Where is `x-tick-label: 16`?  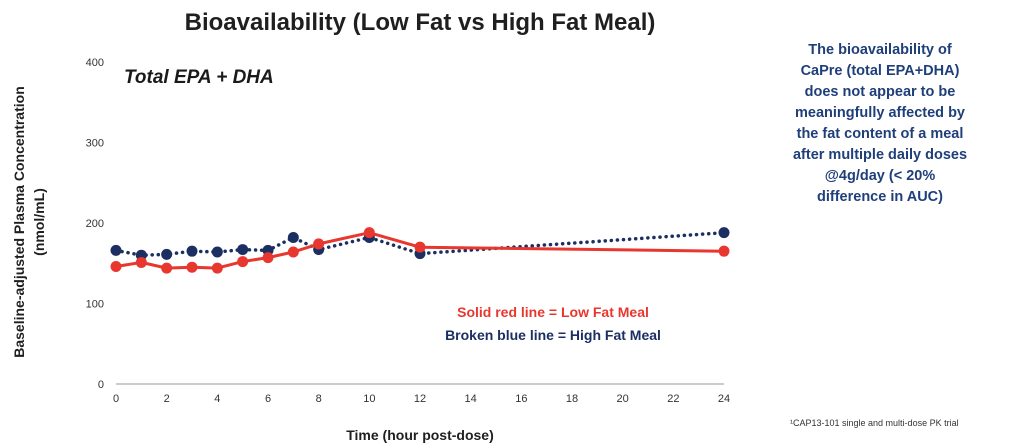 x-tick-label: 16 is located at coordinates (521, 399).